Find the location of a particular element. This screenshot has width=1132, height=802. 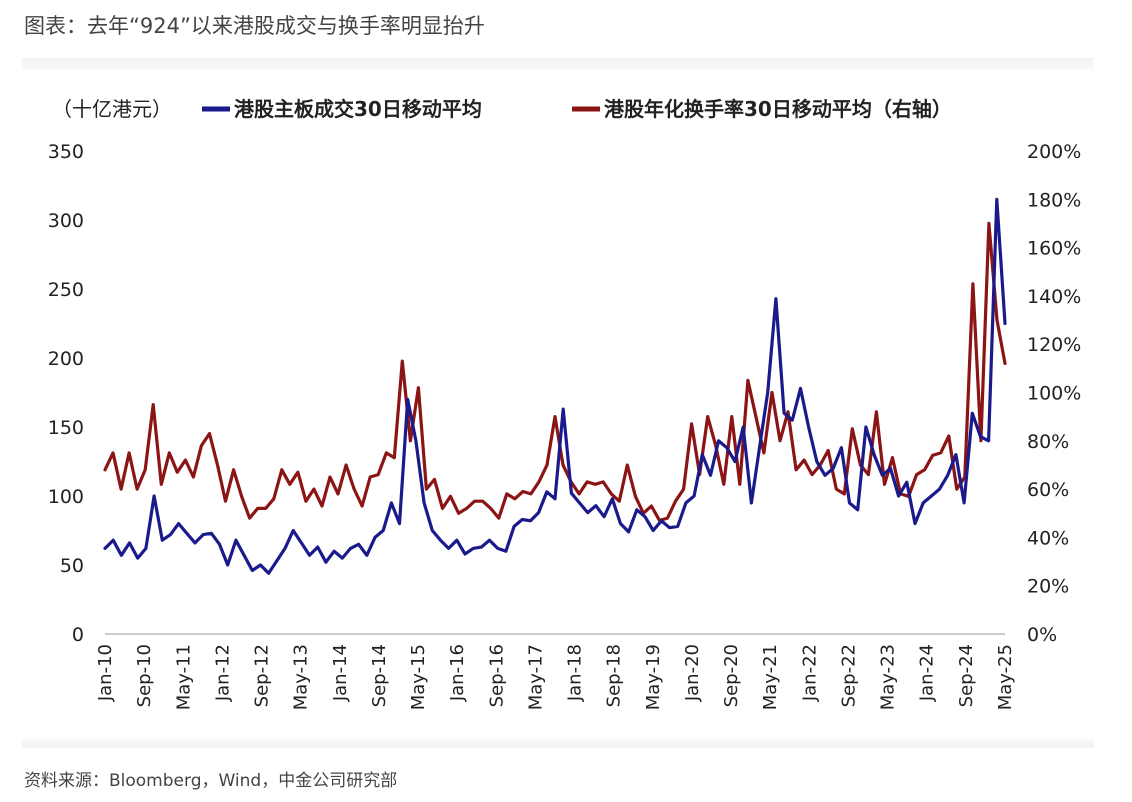

left-axis-tick: 50 is located at coordinates (72, 566).